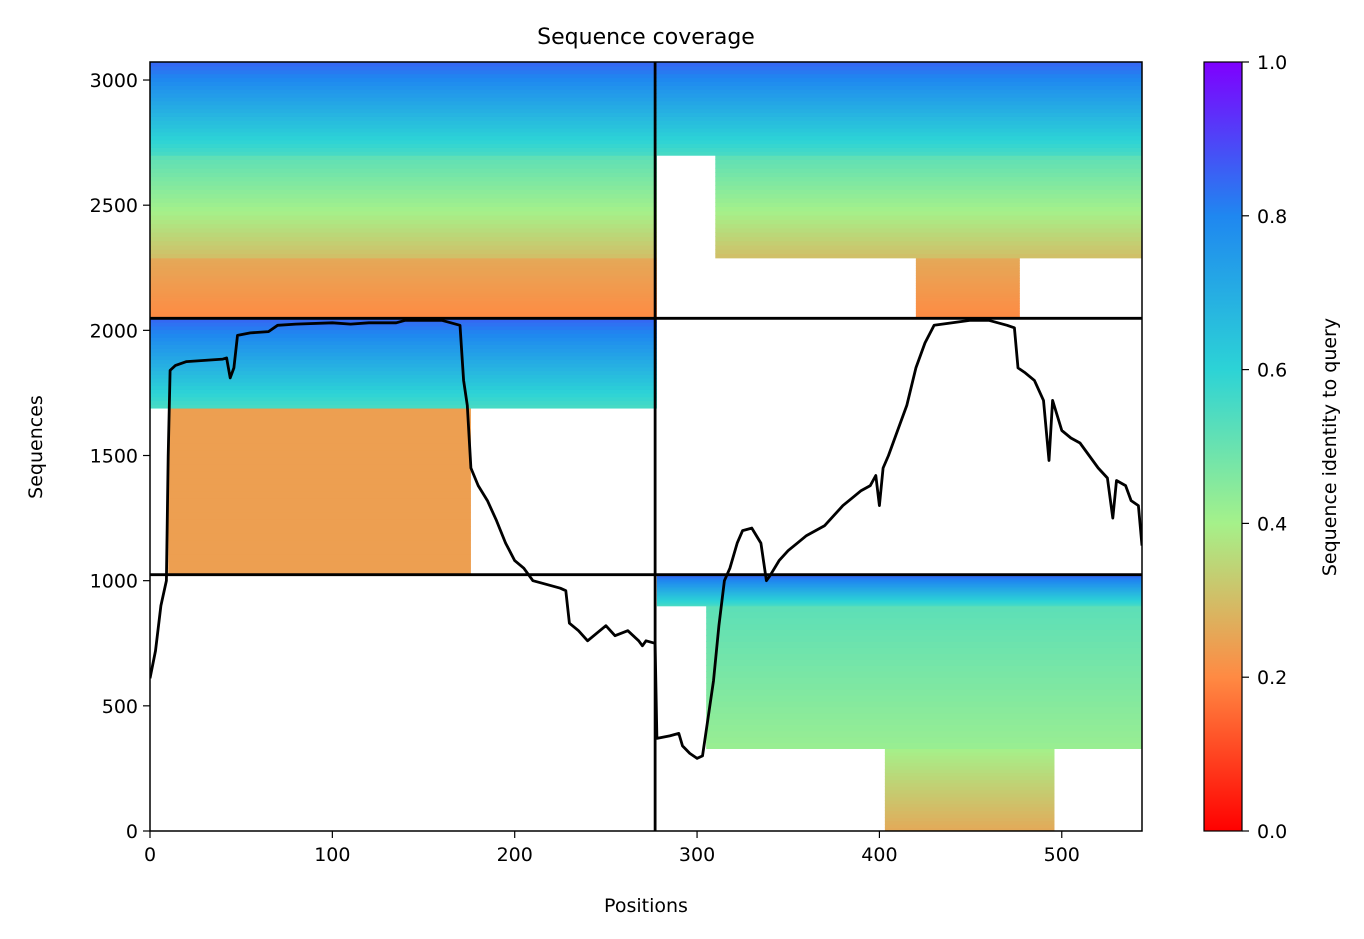  What do you see at coordinates (1272, 832) in the screenshot?
I see `colorbar-tick-label: 0.0` at bounding box center [1272, 832].